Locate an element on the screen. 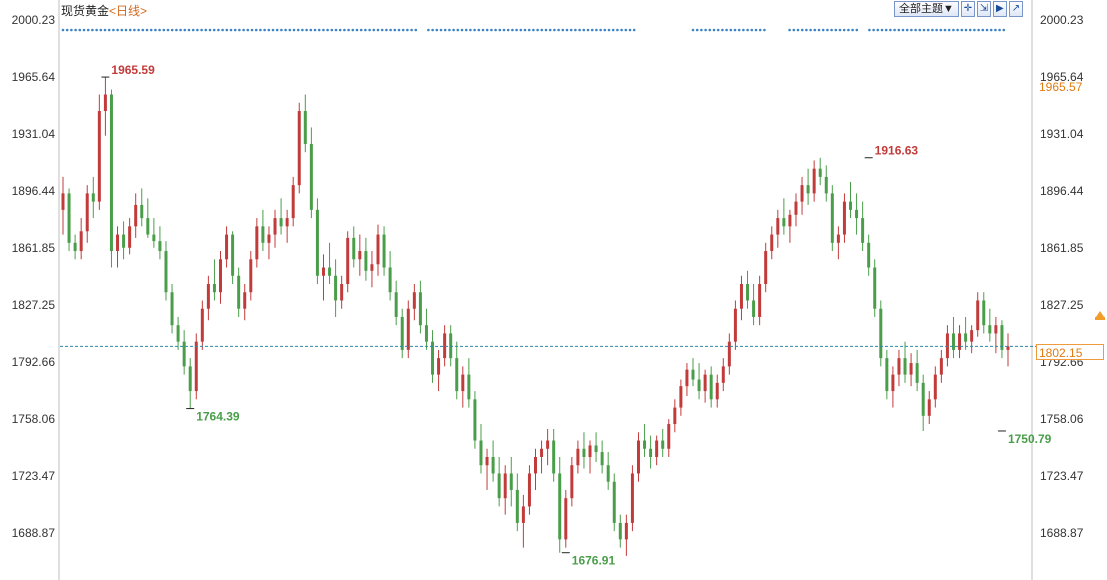 Image resolution: width=1107 pixels, height=580 pixels. zoom-out-icon: ⇲ is located at coordinates (983, 9).